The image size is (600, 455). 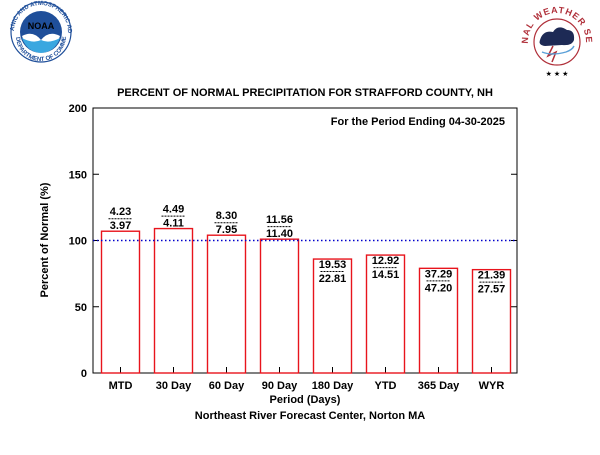 What do you see at coordinates (120, 226) in the screenshot?
I see `normal-label: 3.97` at bounding box center [120, 226].